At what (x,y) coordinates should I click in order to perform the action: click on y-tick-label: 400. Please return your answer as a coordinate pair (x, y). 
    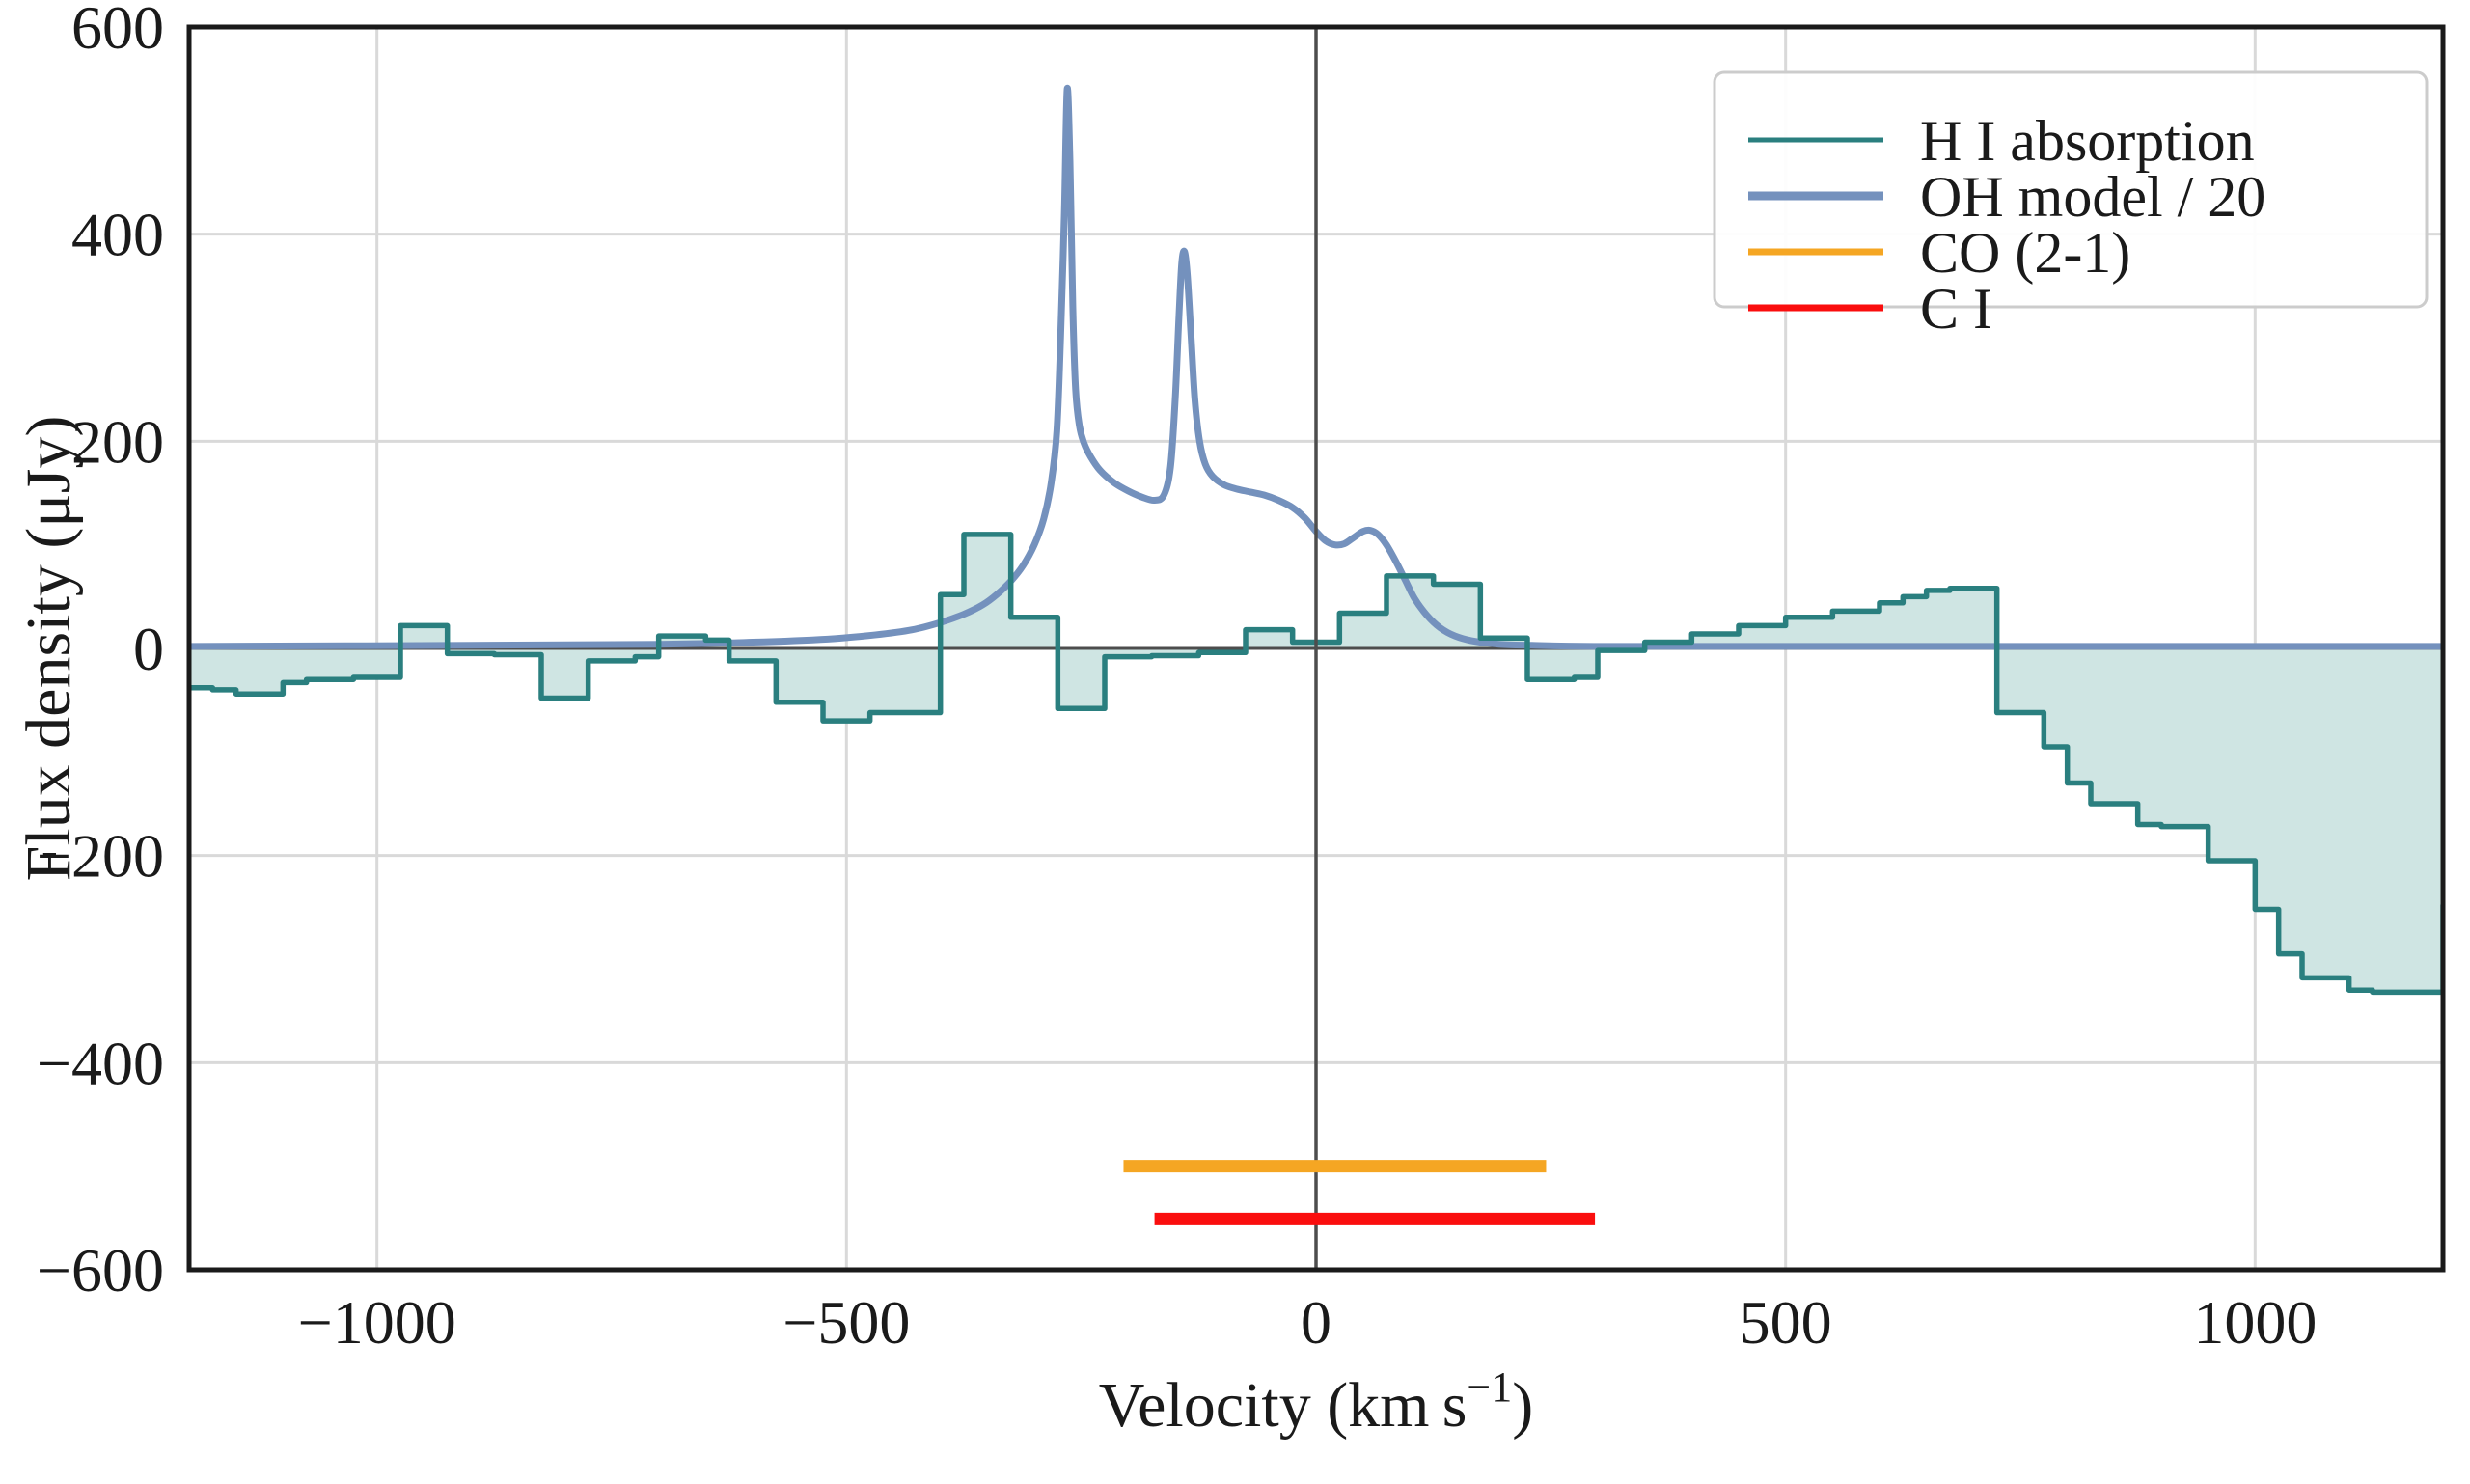
    Looking at the image, I should click on (117, 235).